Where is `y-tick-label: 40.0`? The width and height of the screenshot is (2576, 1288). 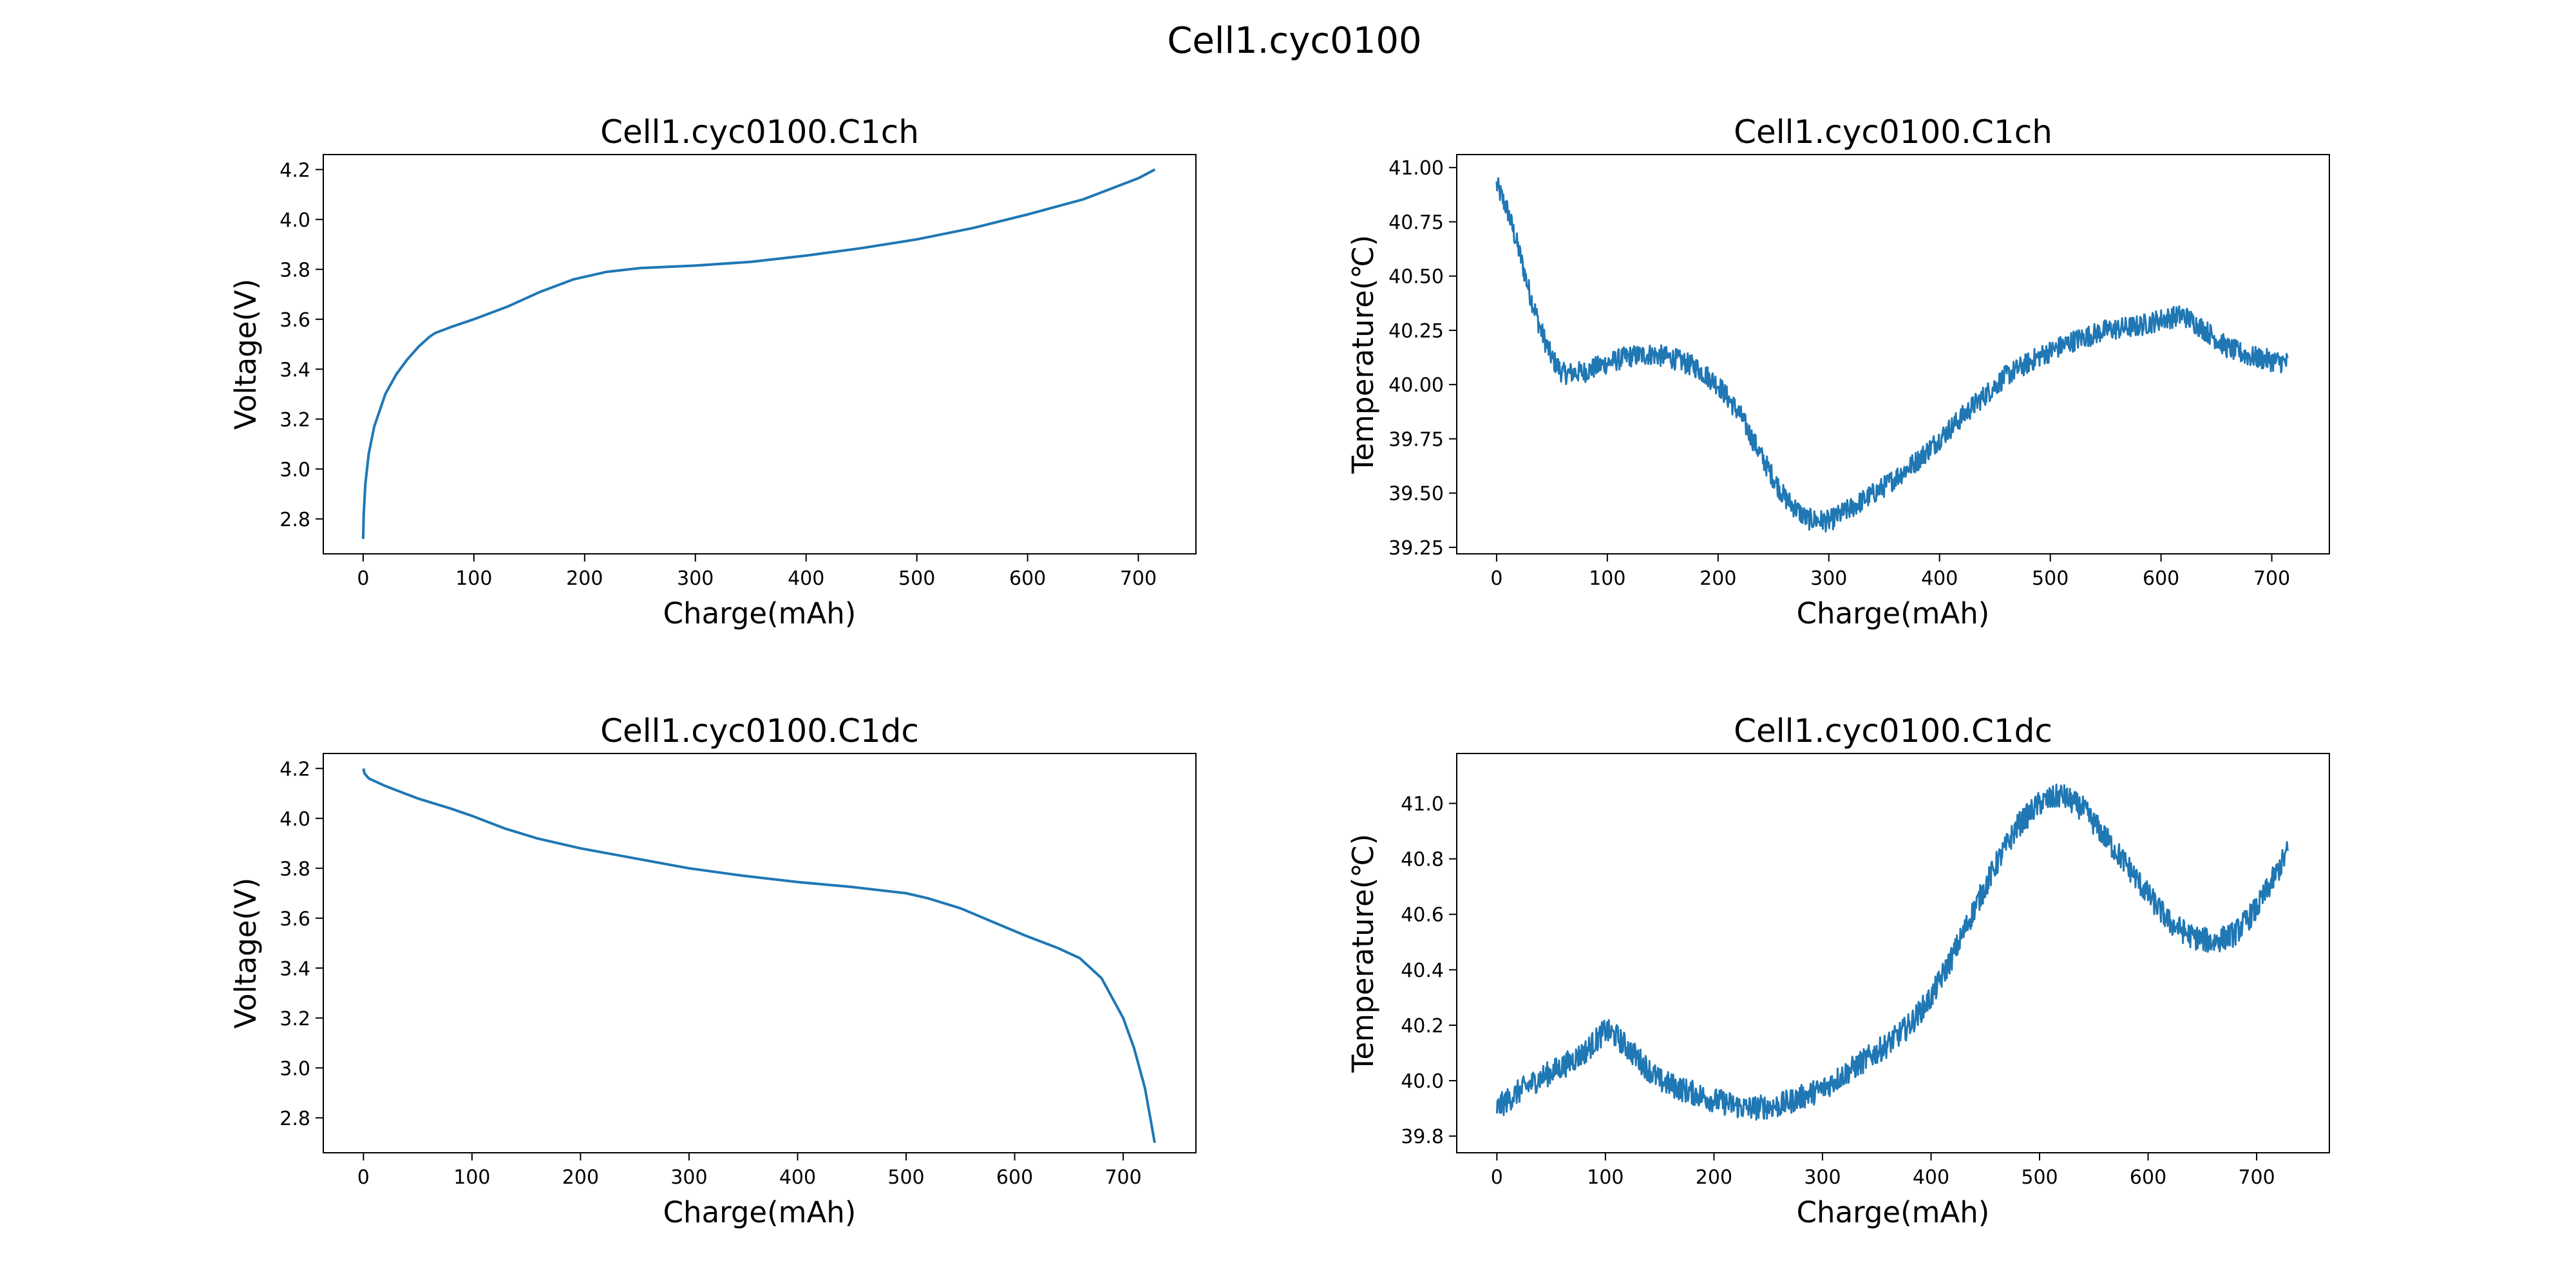 y-tick-label: 40.0 is located at coordinates (1422, 1081).